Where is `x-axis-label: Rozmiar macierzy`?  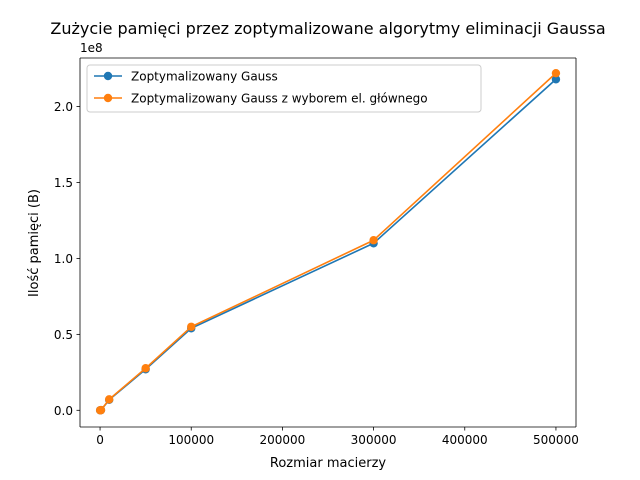
x-axis-label: Rozmiar macierzy is located at coordinates (328, 463).